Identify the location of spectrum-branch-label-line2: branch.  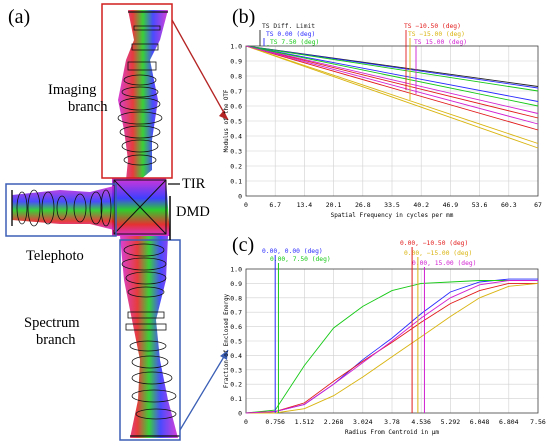
(56, 340).